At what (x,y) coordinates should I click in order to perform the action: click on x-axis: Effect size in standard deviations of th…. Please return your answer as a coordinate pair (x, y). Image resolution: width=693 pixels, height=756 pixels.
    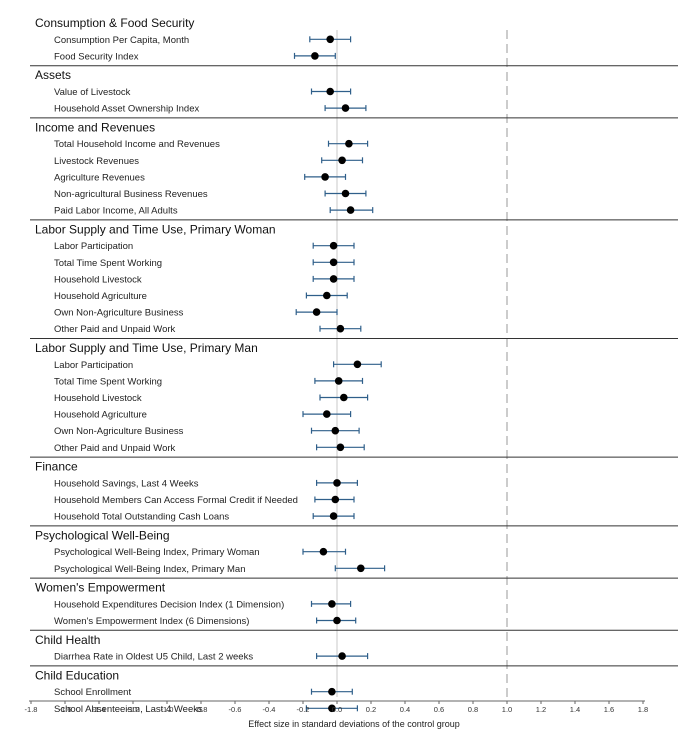
    Looking at the image, I should click on (336, 714).